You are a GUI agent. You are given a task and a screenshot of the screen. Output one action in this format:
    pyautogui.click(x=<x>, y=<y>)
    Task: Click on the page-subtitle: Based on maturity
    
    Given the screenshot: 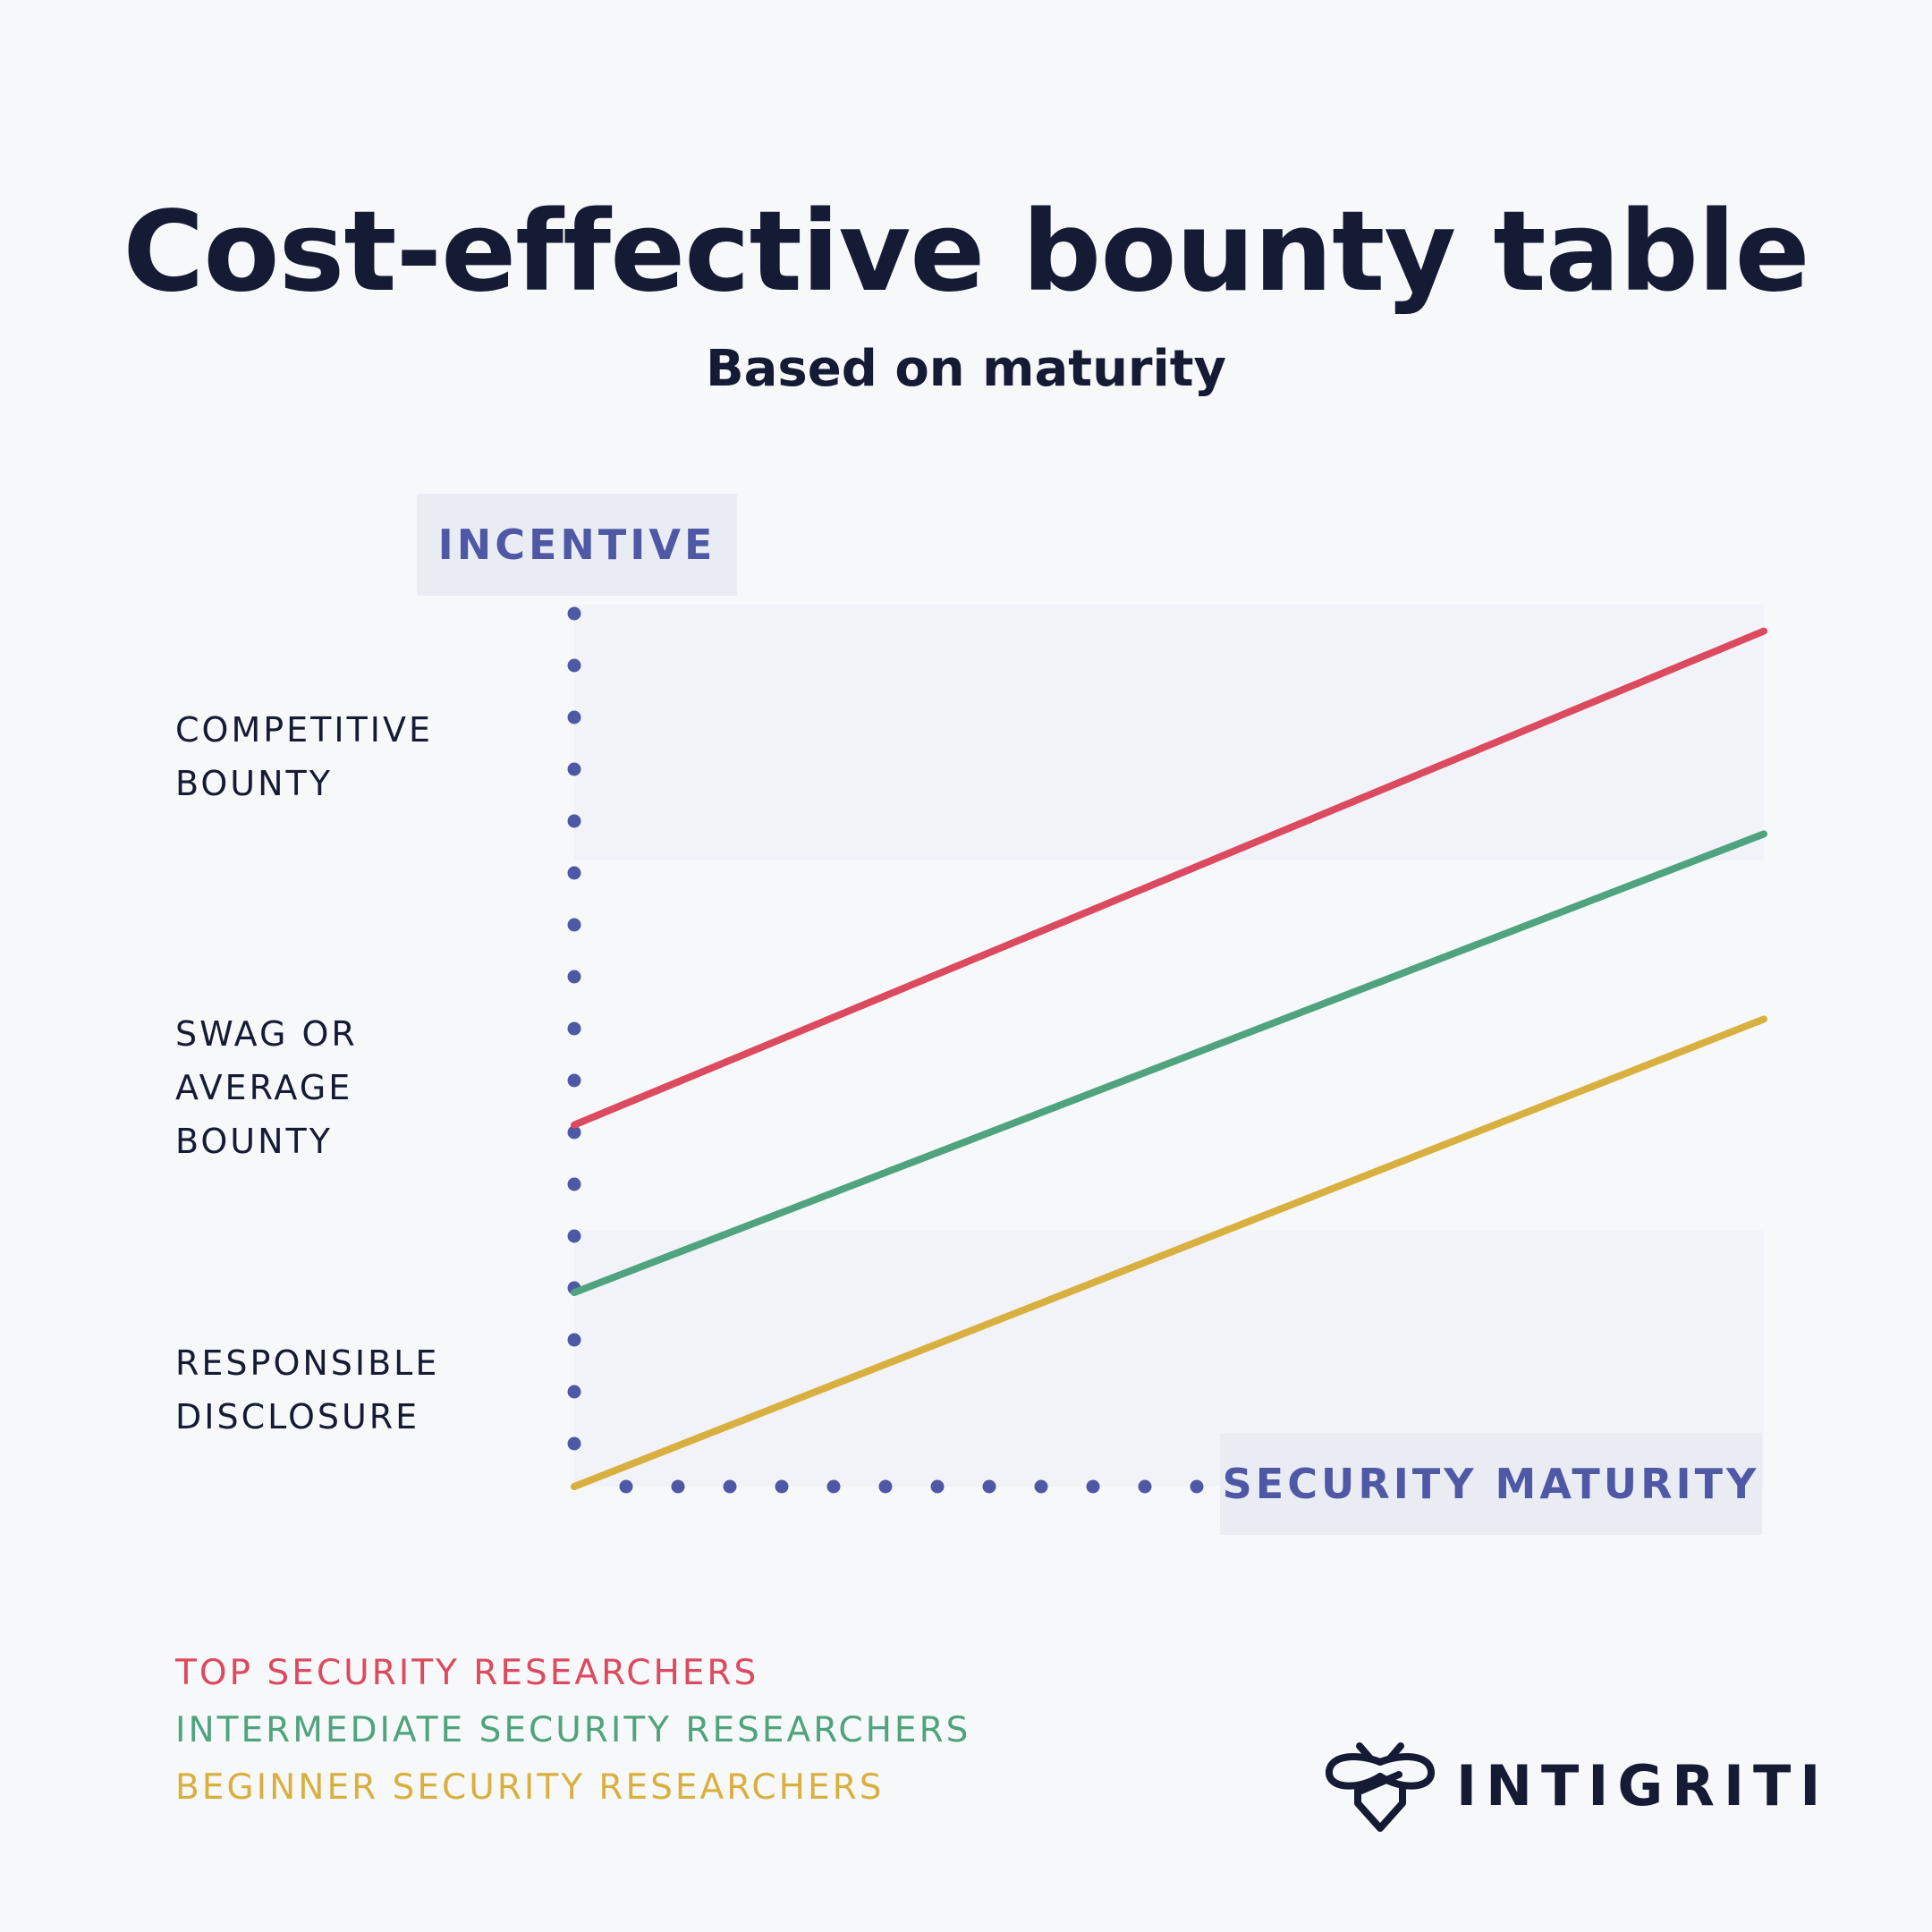 What is the action you would take?
    pyautogui.click(x=966, y=369)
    